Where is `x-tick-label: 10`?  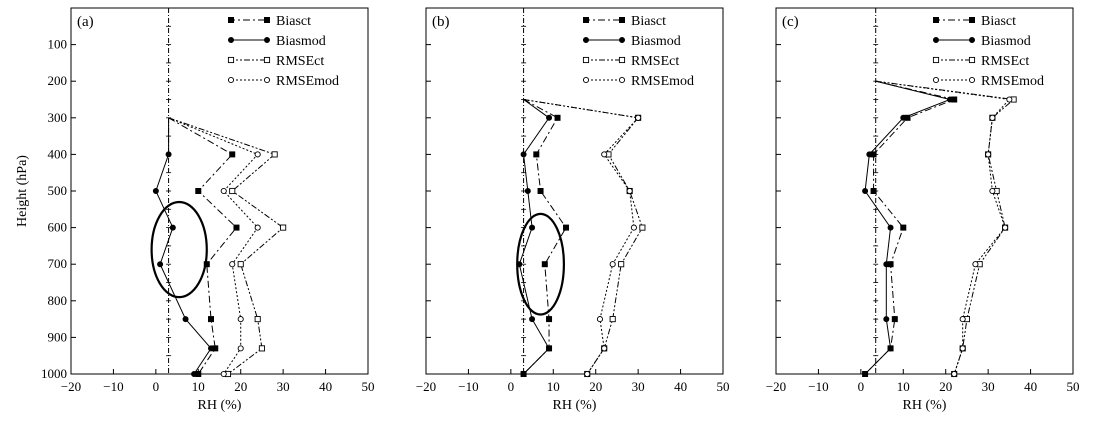 x-tick-label: 10 is located at coordinates (553, 386).